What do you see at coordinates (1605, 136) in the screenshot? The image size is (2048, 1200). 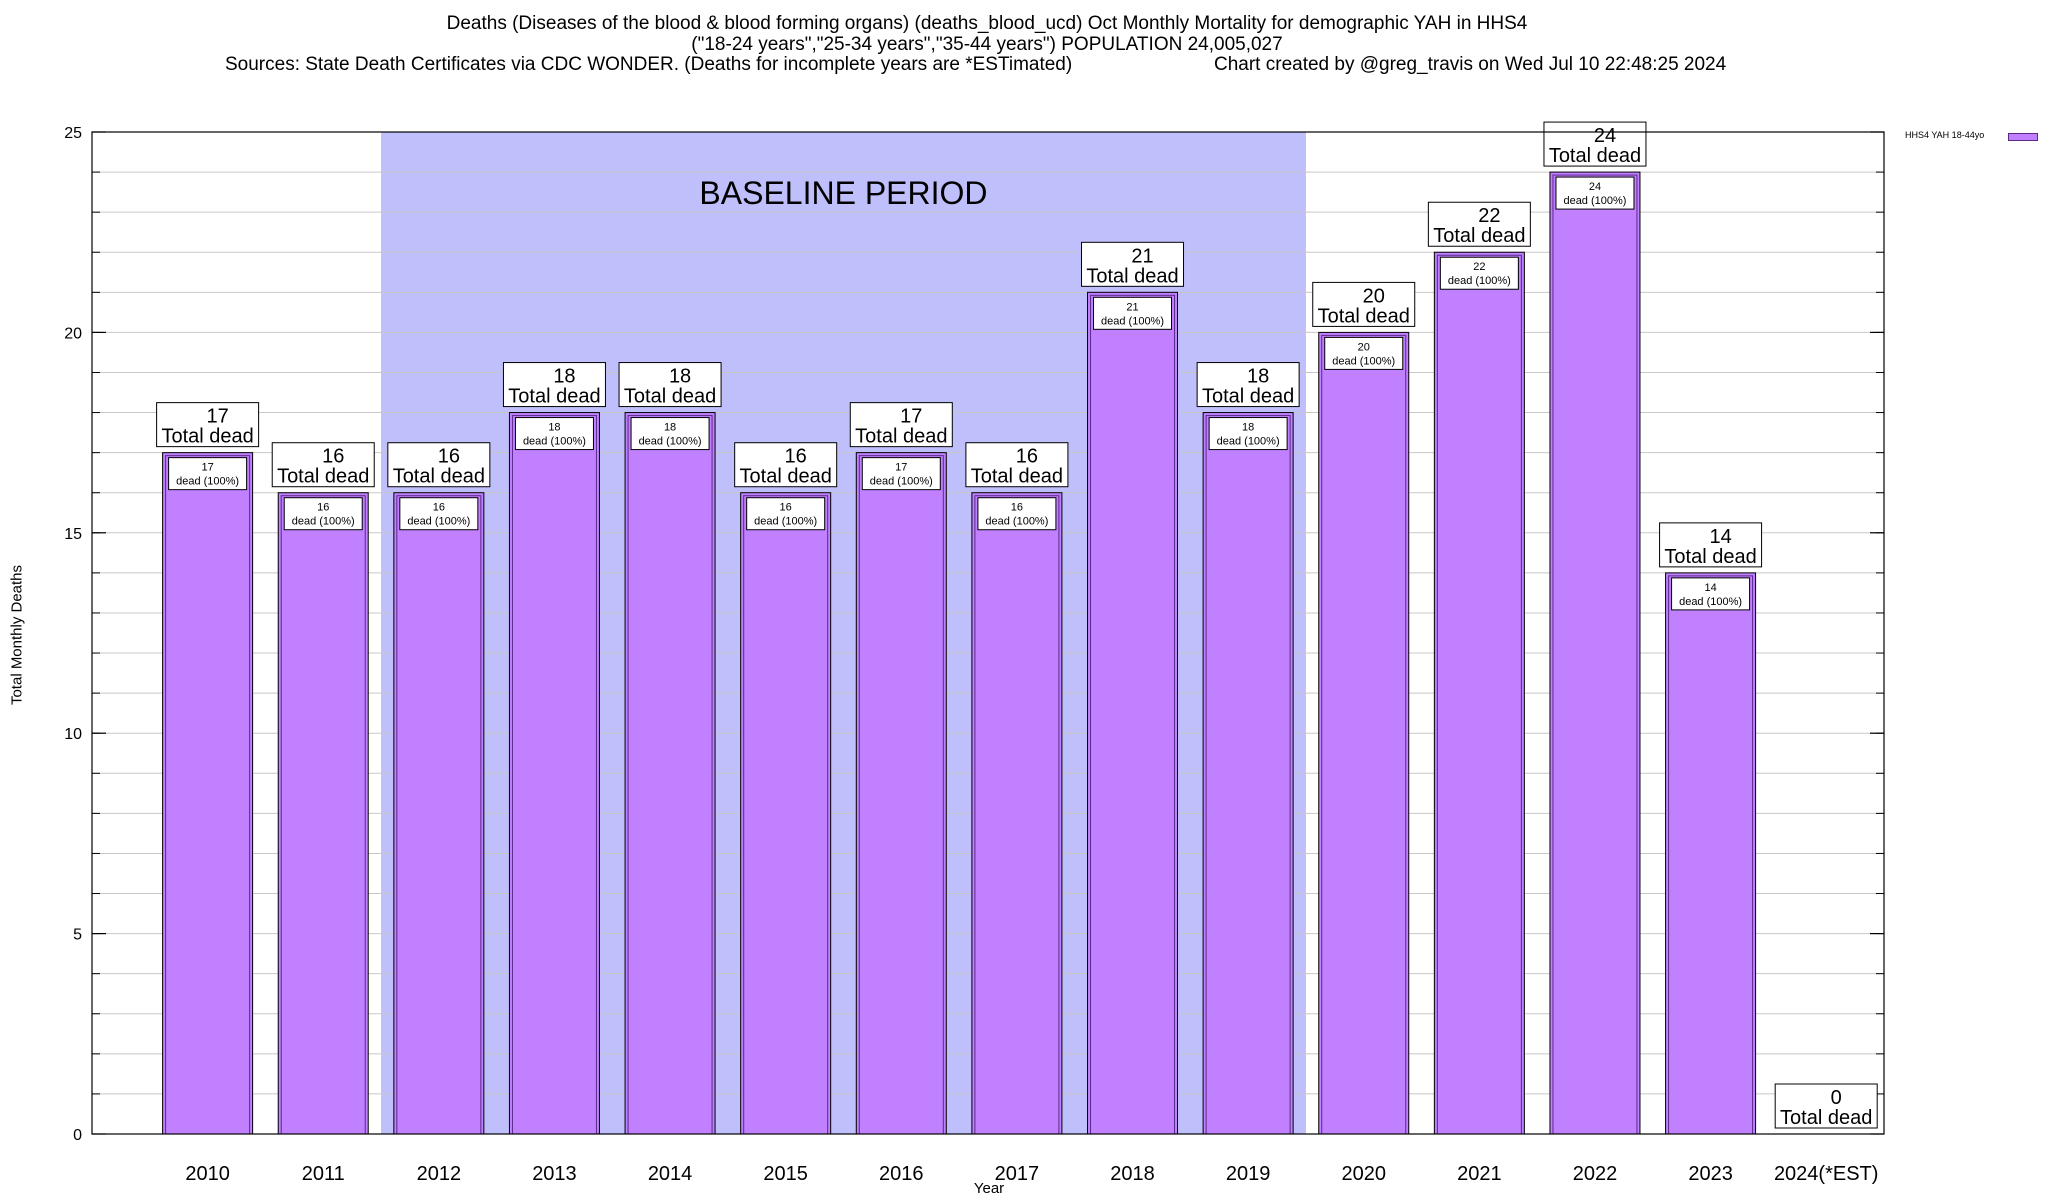 I see `total-value-label: 24` at bounding box center [1605, 136].